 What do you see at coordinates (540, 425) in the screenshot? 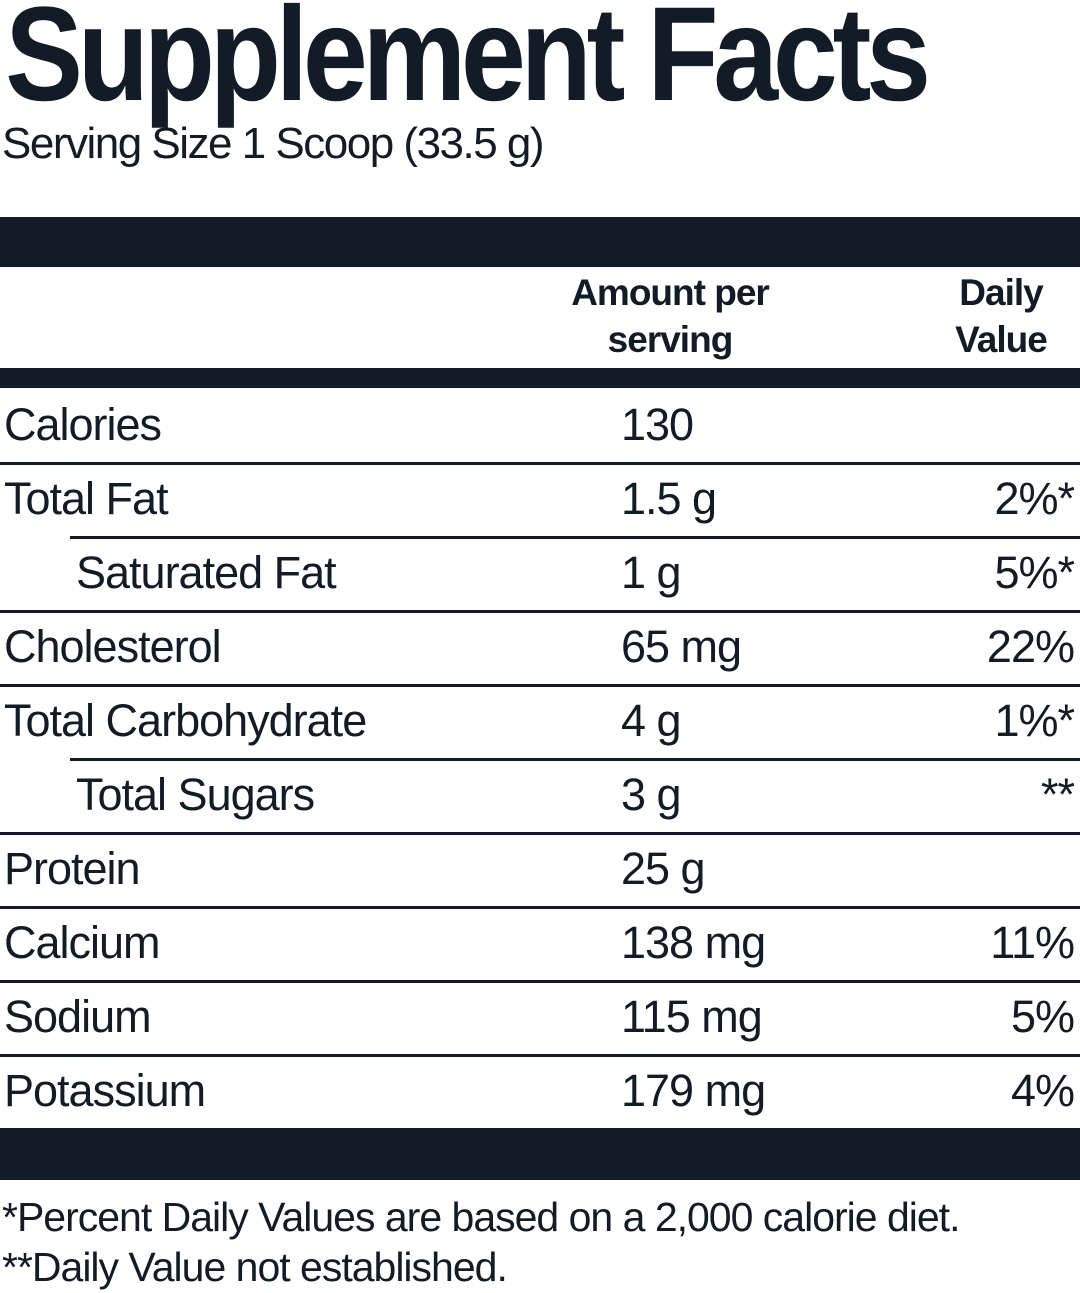
I see `nutrient-row-calories: Calories 130` at bounding box center [540, 425].